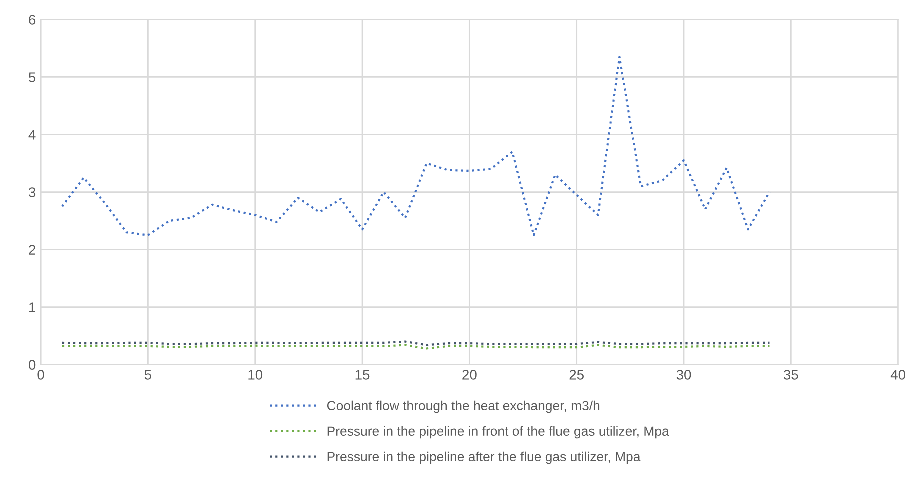 Image resolution: width=912 pixels, height=493 pixels. Describe the element at coordinates (791, 375) in the screenshot. I see `x-tick-label: 35` at that location.